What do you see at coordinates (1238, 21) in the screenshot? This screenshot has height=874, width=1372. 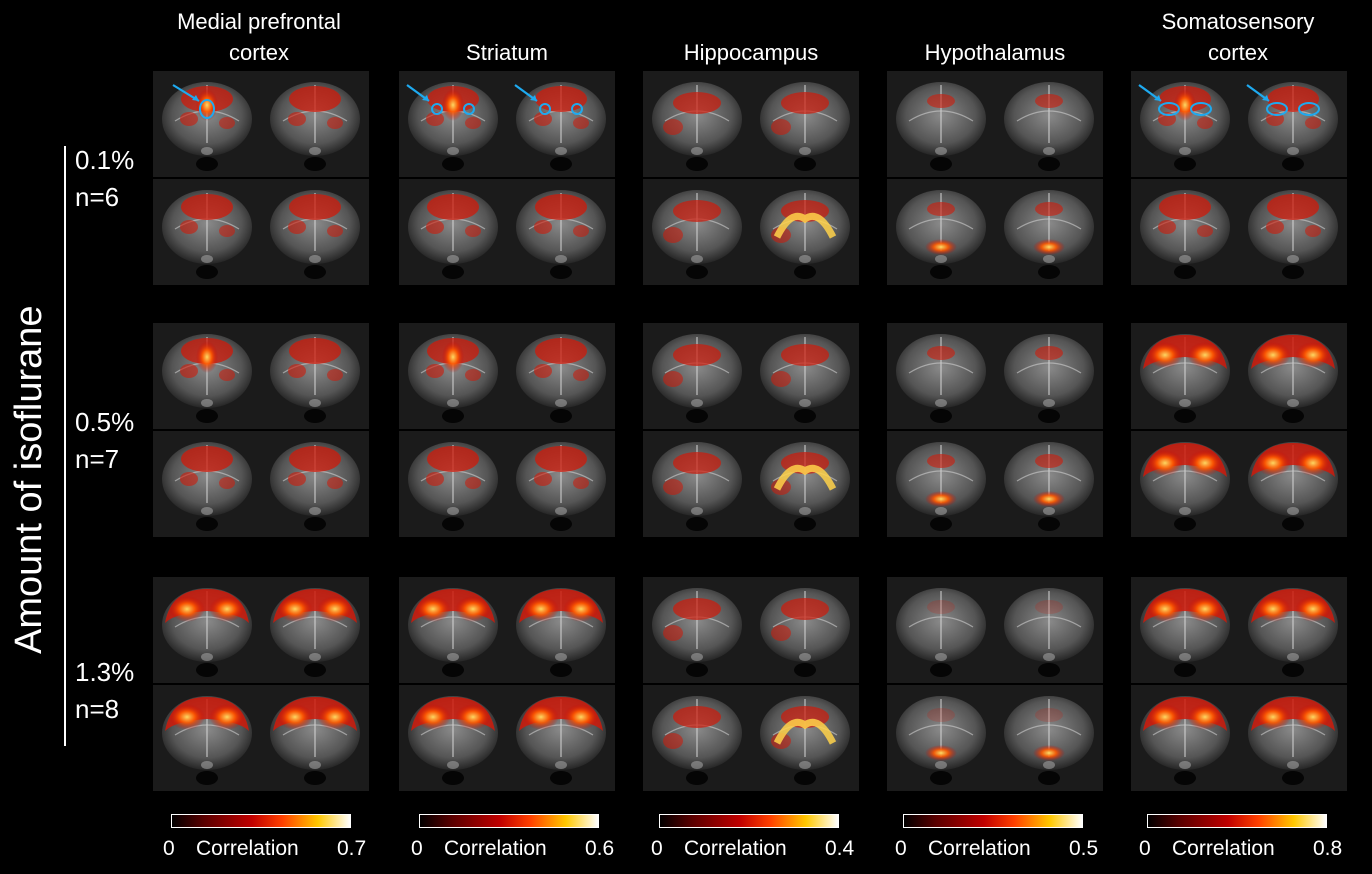 I see `region-title: Somatosensory` at bounding box center [1238, 21].